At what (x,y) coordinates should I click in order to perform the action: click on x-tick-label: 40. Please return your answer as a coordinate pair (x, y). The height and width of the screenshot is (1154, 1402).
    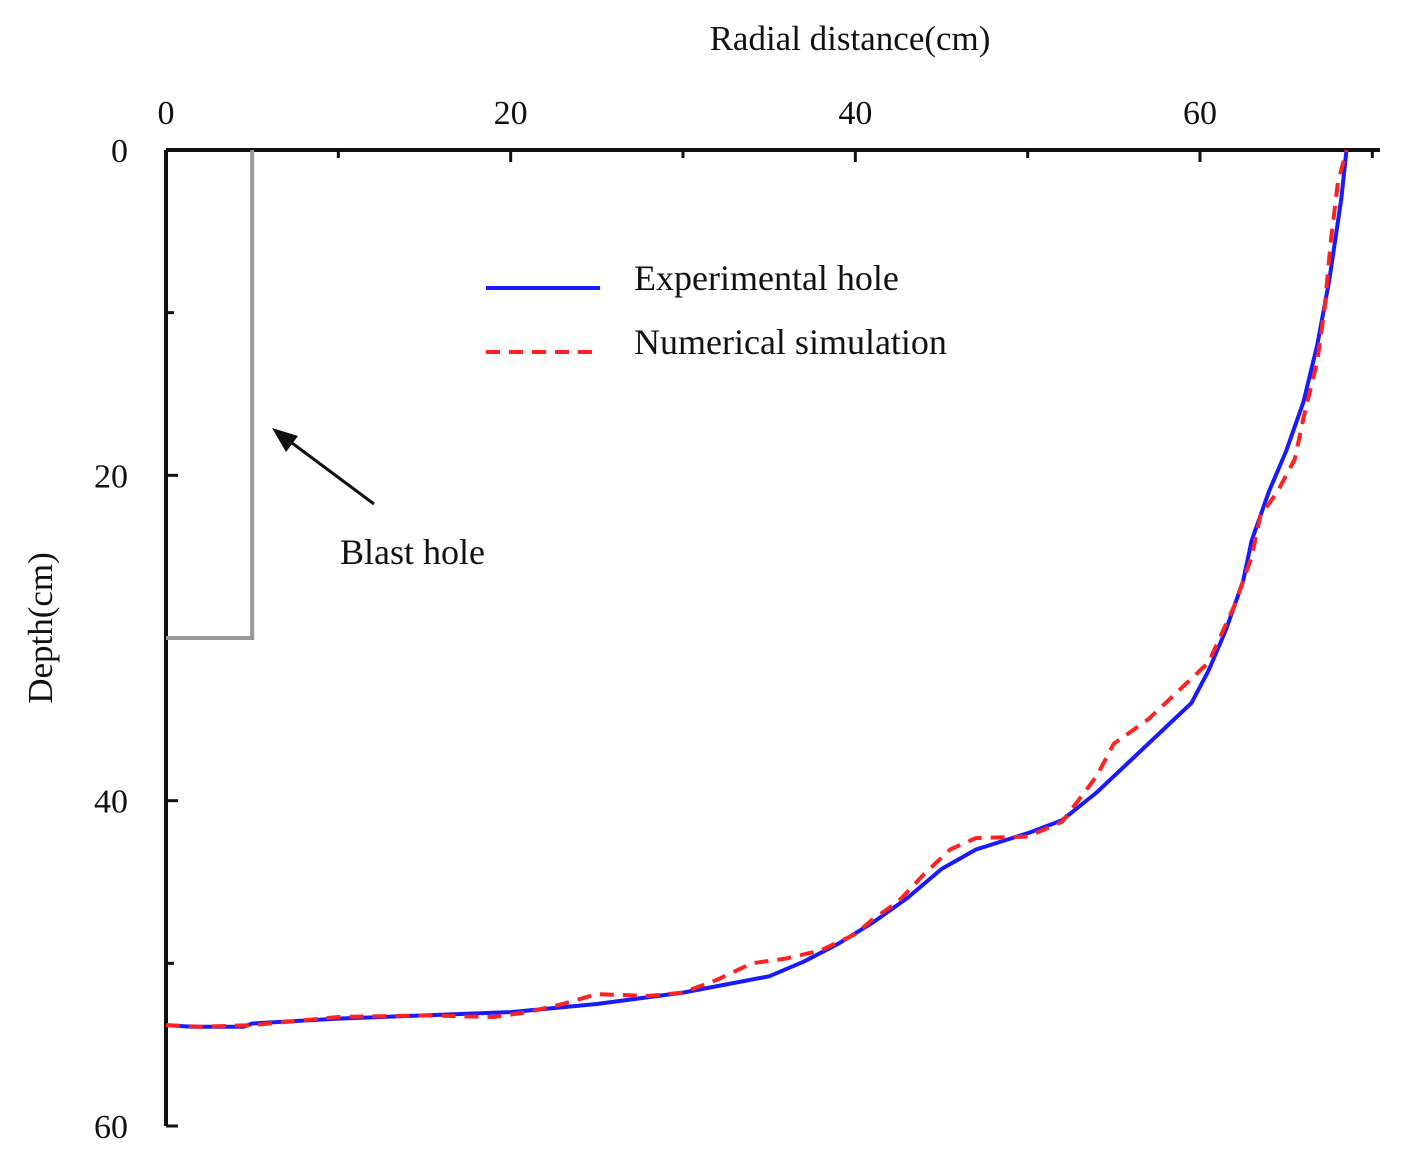
    Looking at the image, I should click on (855, 113).